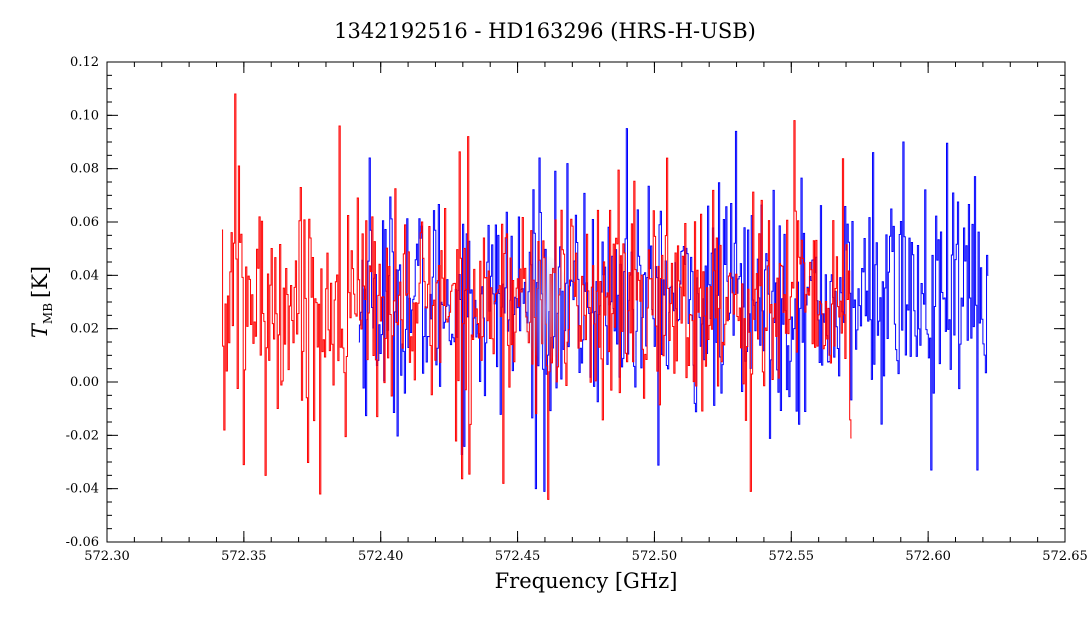  What do you see at coordinates (381, 556) in the screenshot?
I see `x-tick-label: 572.40` at bounding box center [381, 556].